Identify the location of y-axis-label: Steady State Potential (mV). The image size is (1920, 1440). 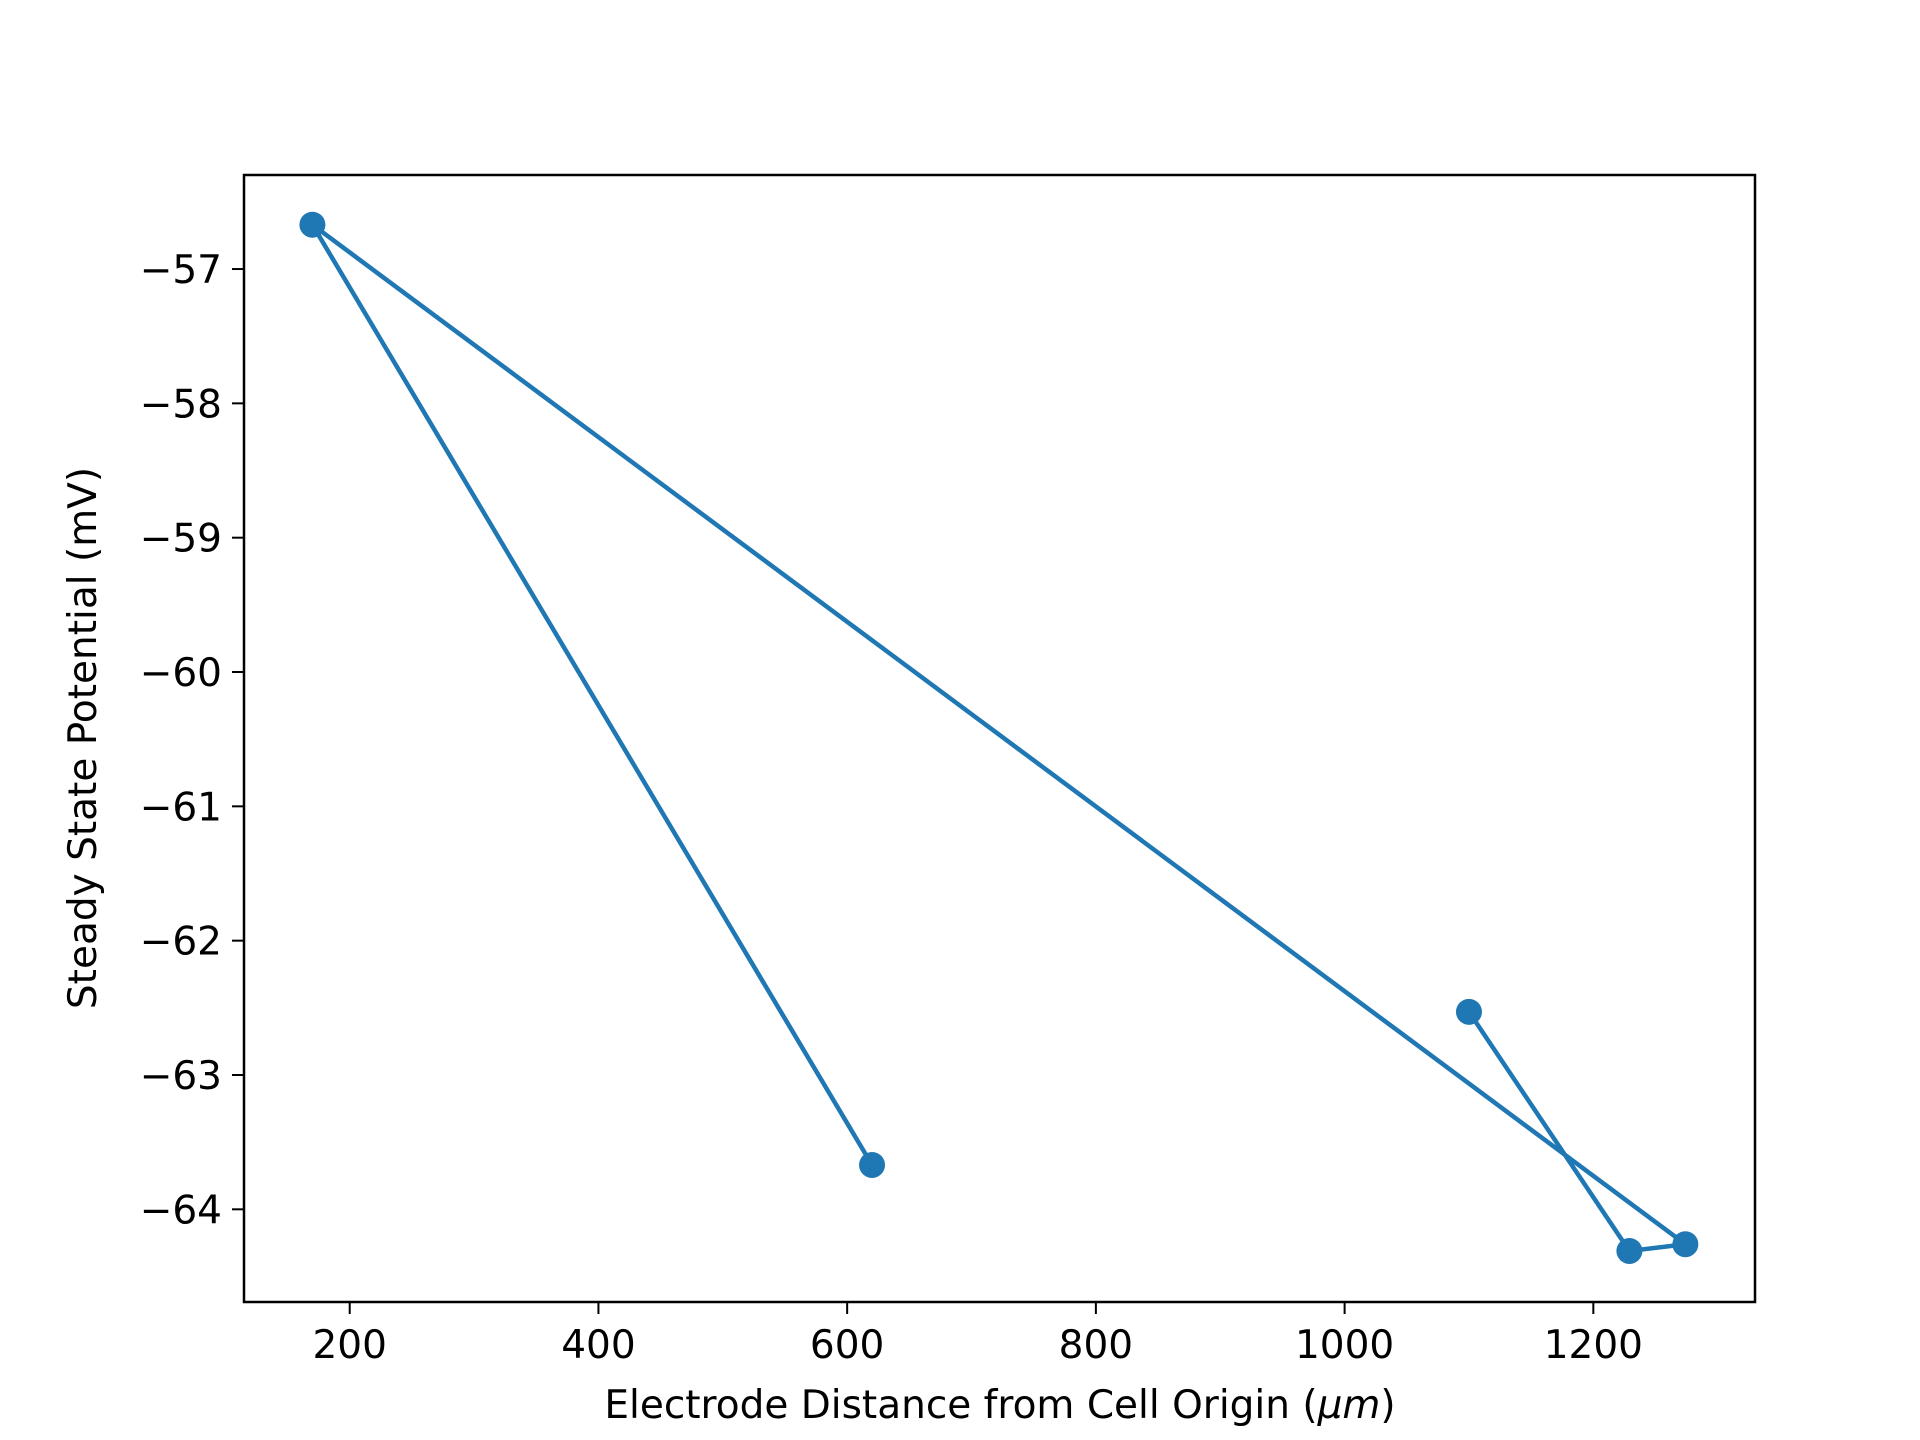
(83, 738).